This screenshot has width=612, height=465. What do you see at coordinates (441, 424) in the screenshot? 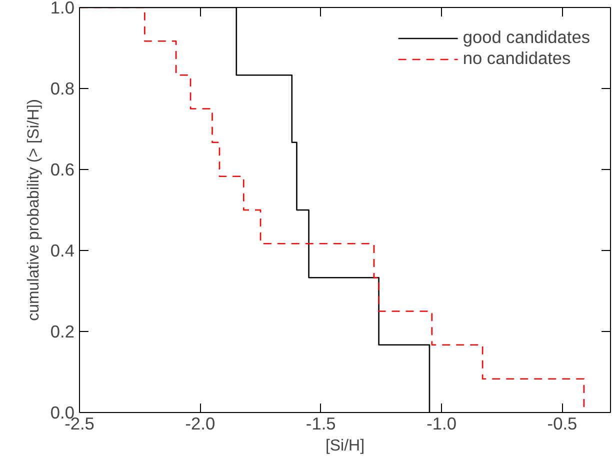
I see `x-tick-label: -1.0` at bounding box center [441, 424].